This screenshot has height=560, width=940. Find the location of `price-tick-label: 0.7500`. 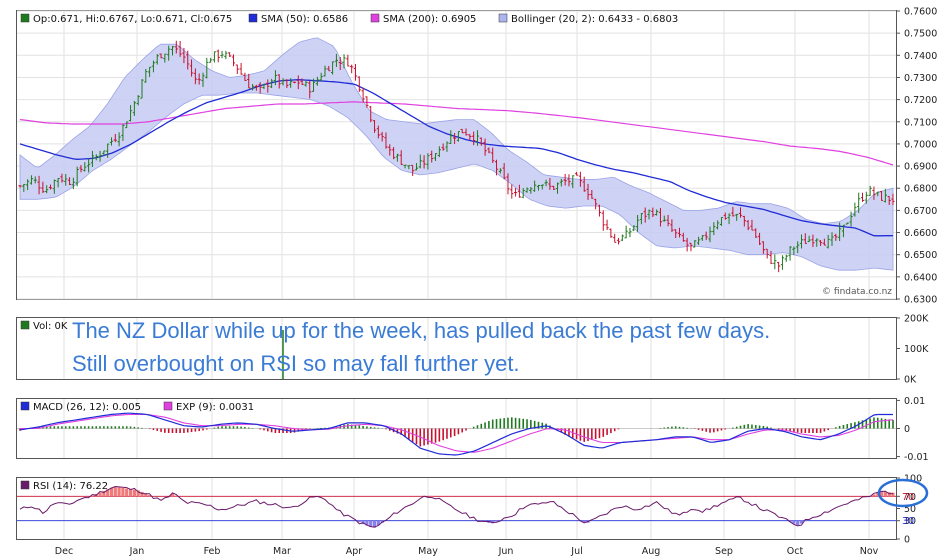

price-tick-label: 0.7500 is located at coordinates (920, 34).